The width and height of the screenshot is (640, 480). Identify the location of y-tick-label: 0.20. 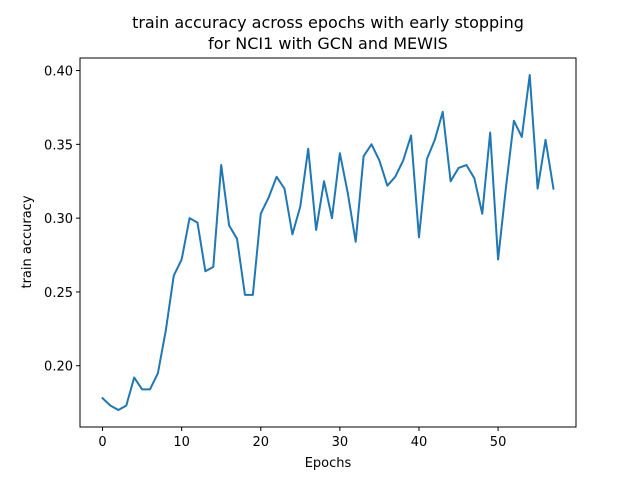
(58, 367).